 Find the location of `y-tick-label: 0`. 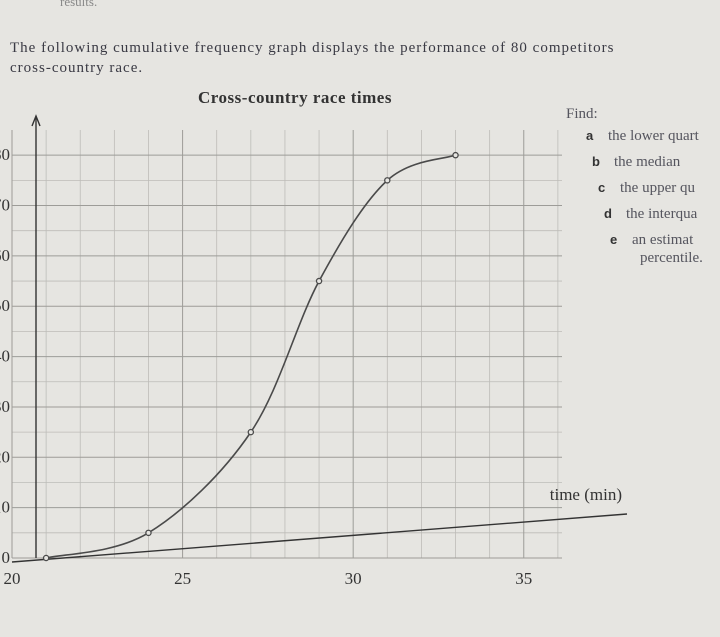

y-tick-label: 0 is located at coordinates (6, 557).